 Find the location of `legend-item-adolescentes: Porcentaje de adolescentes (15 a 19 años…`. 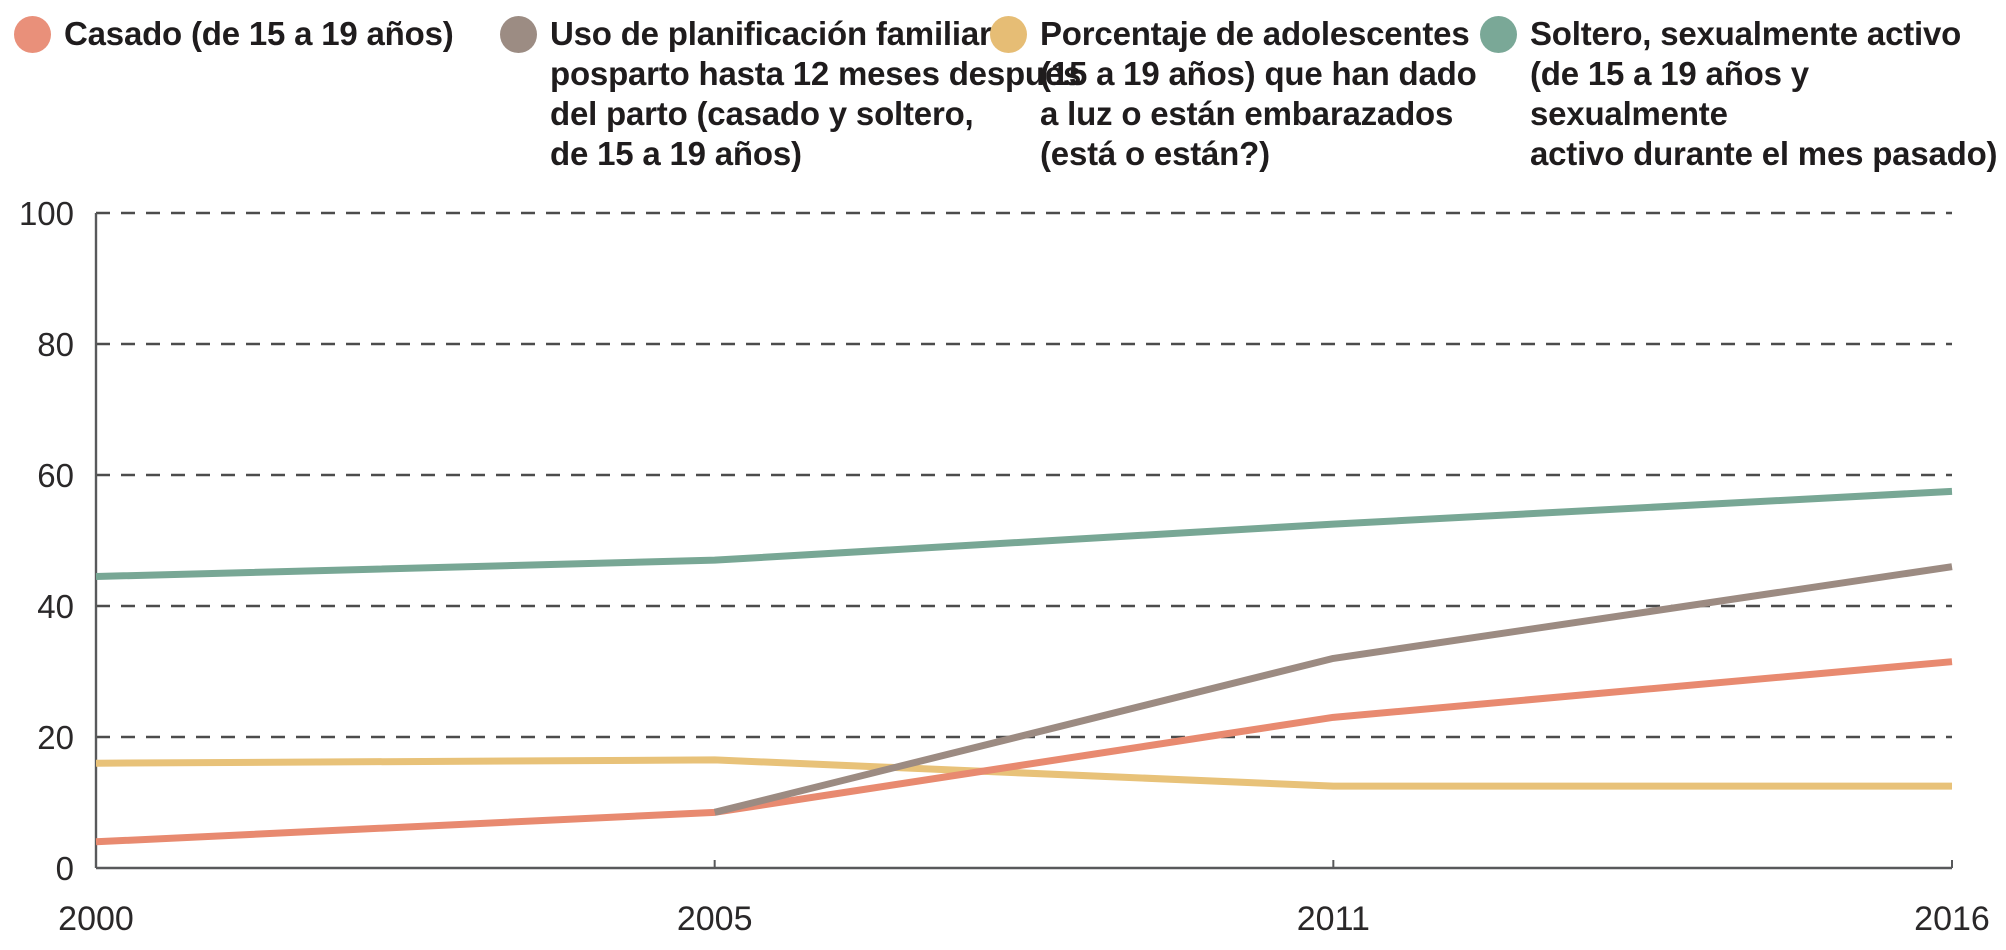

legend-item-adolescentes: Porcentaje de adolescentes (15 a 19 años… is located at coordinates (1233, 94).